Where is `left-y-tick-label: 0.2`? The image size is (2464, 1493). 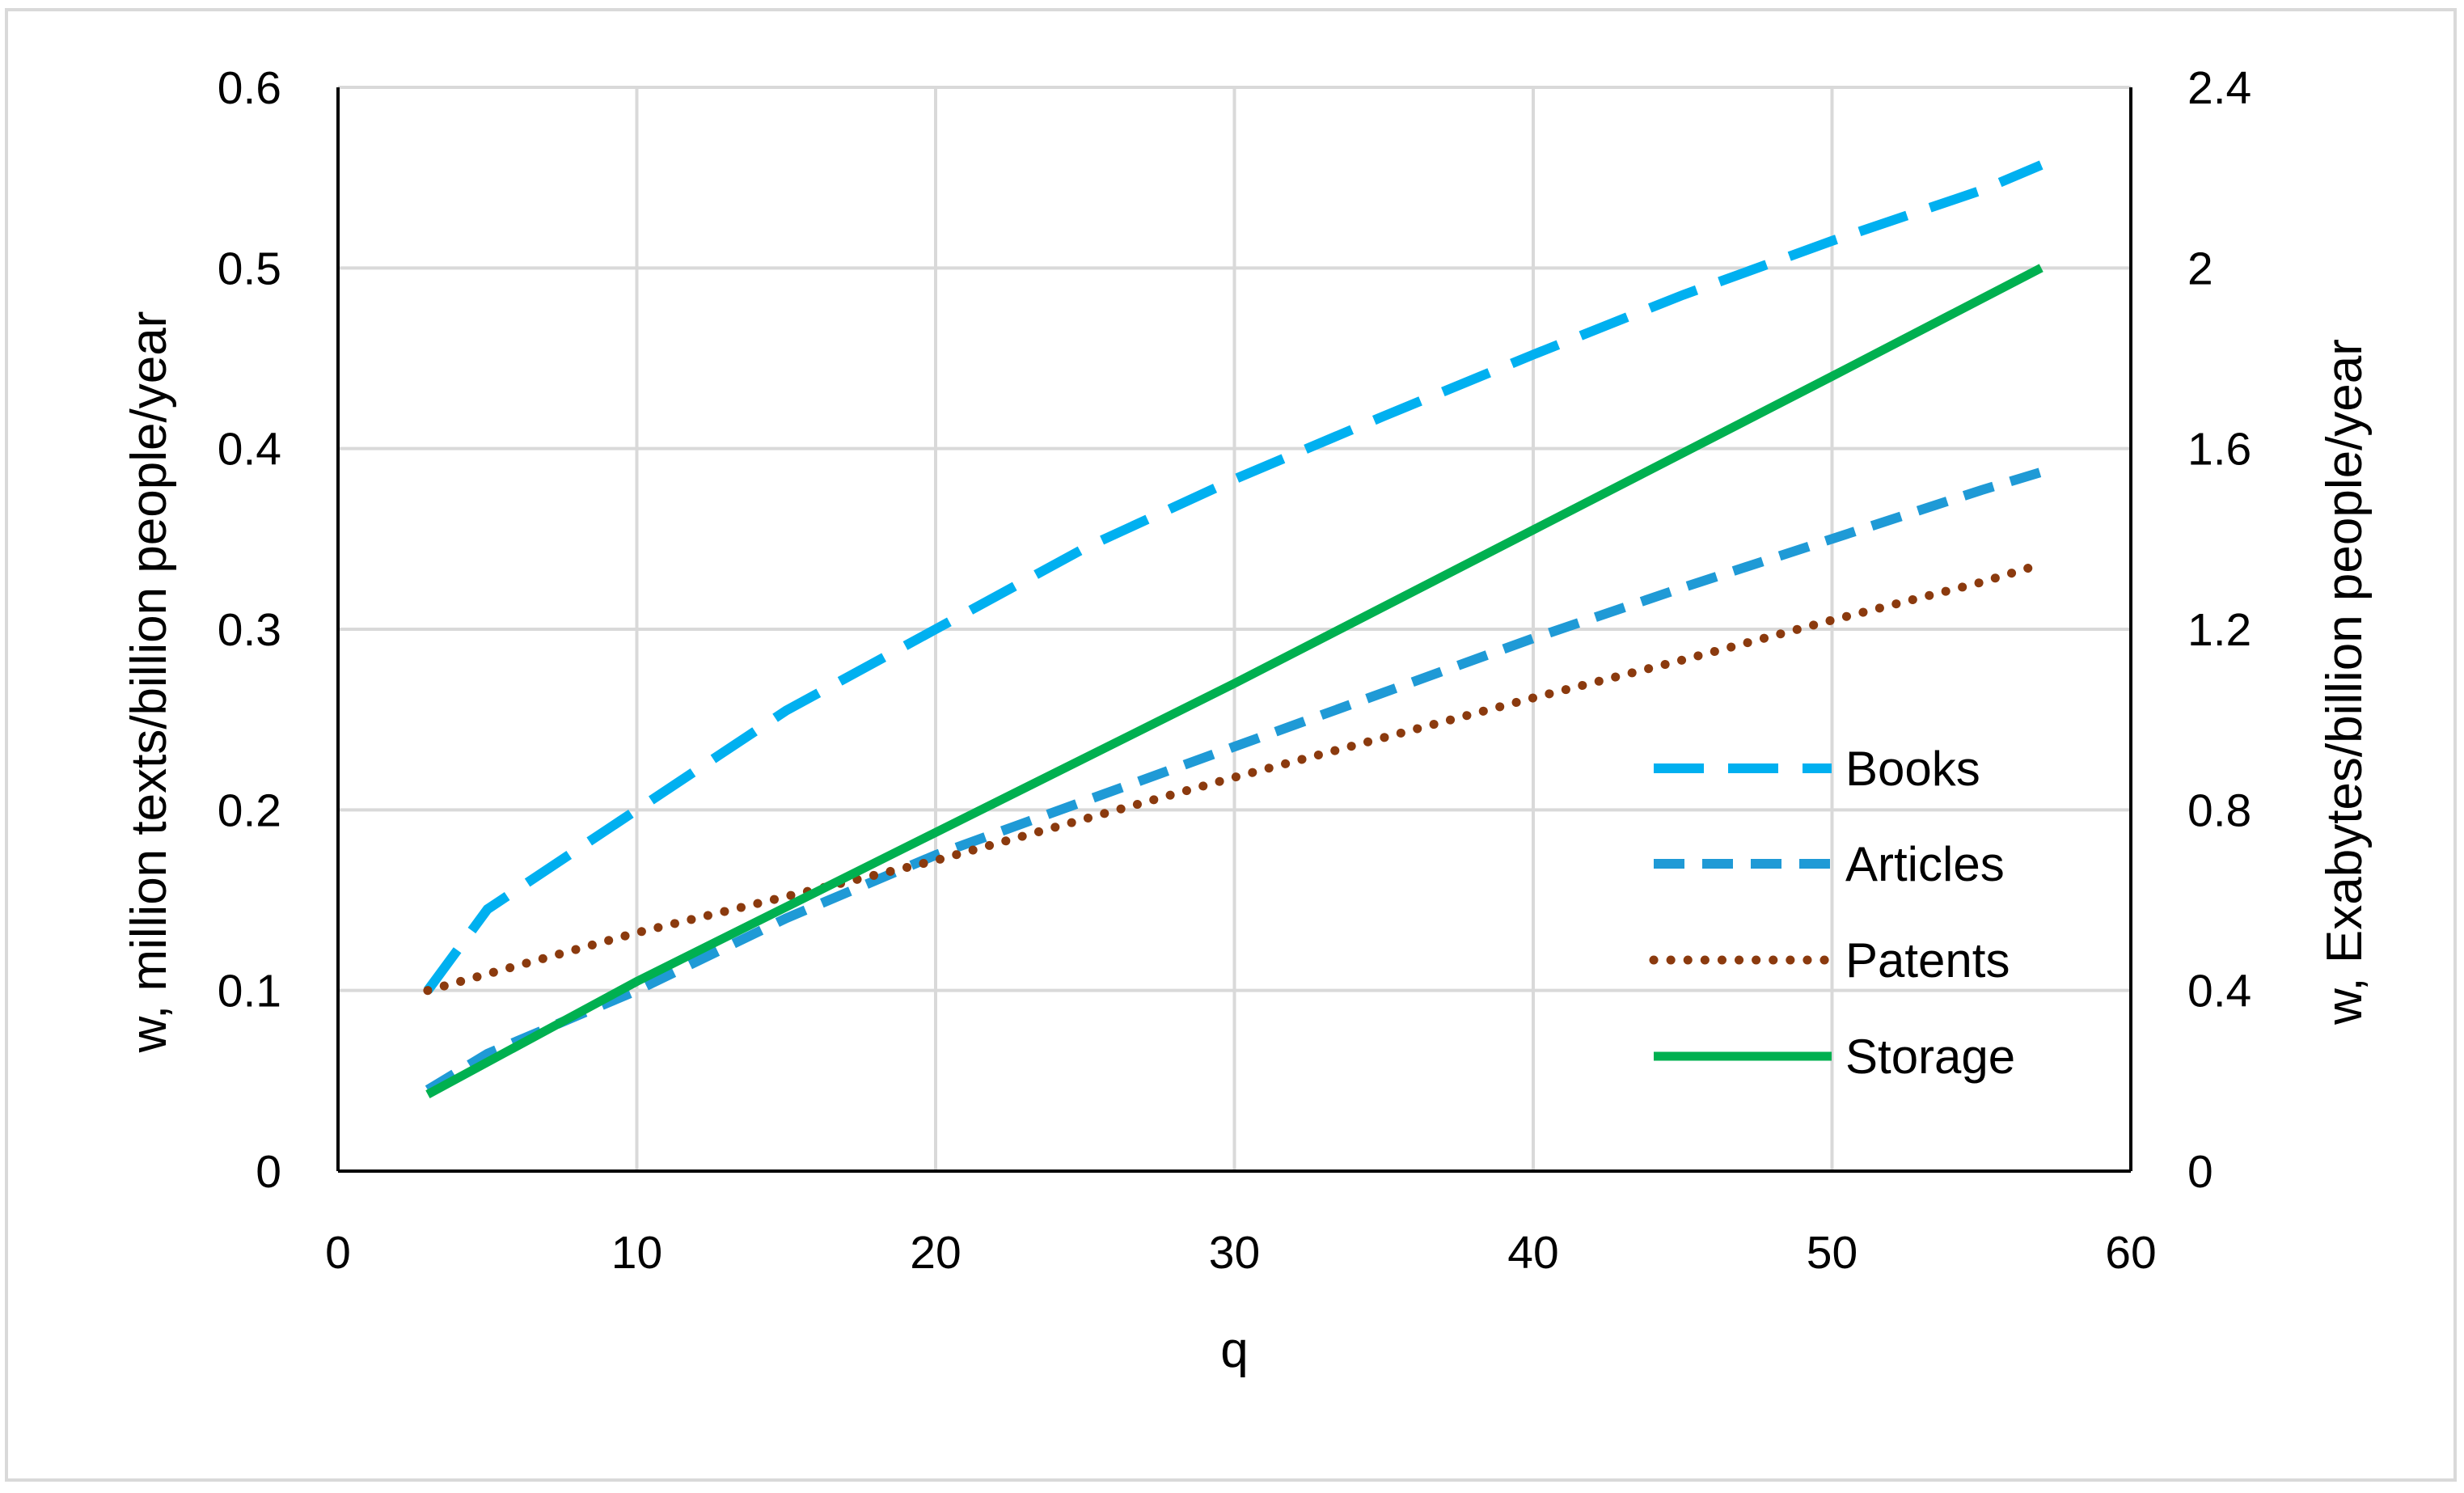 left-y-tick-label: 0.2 is located at coordinates (249, 810).